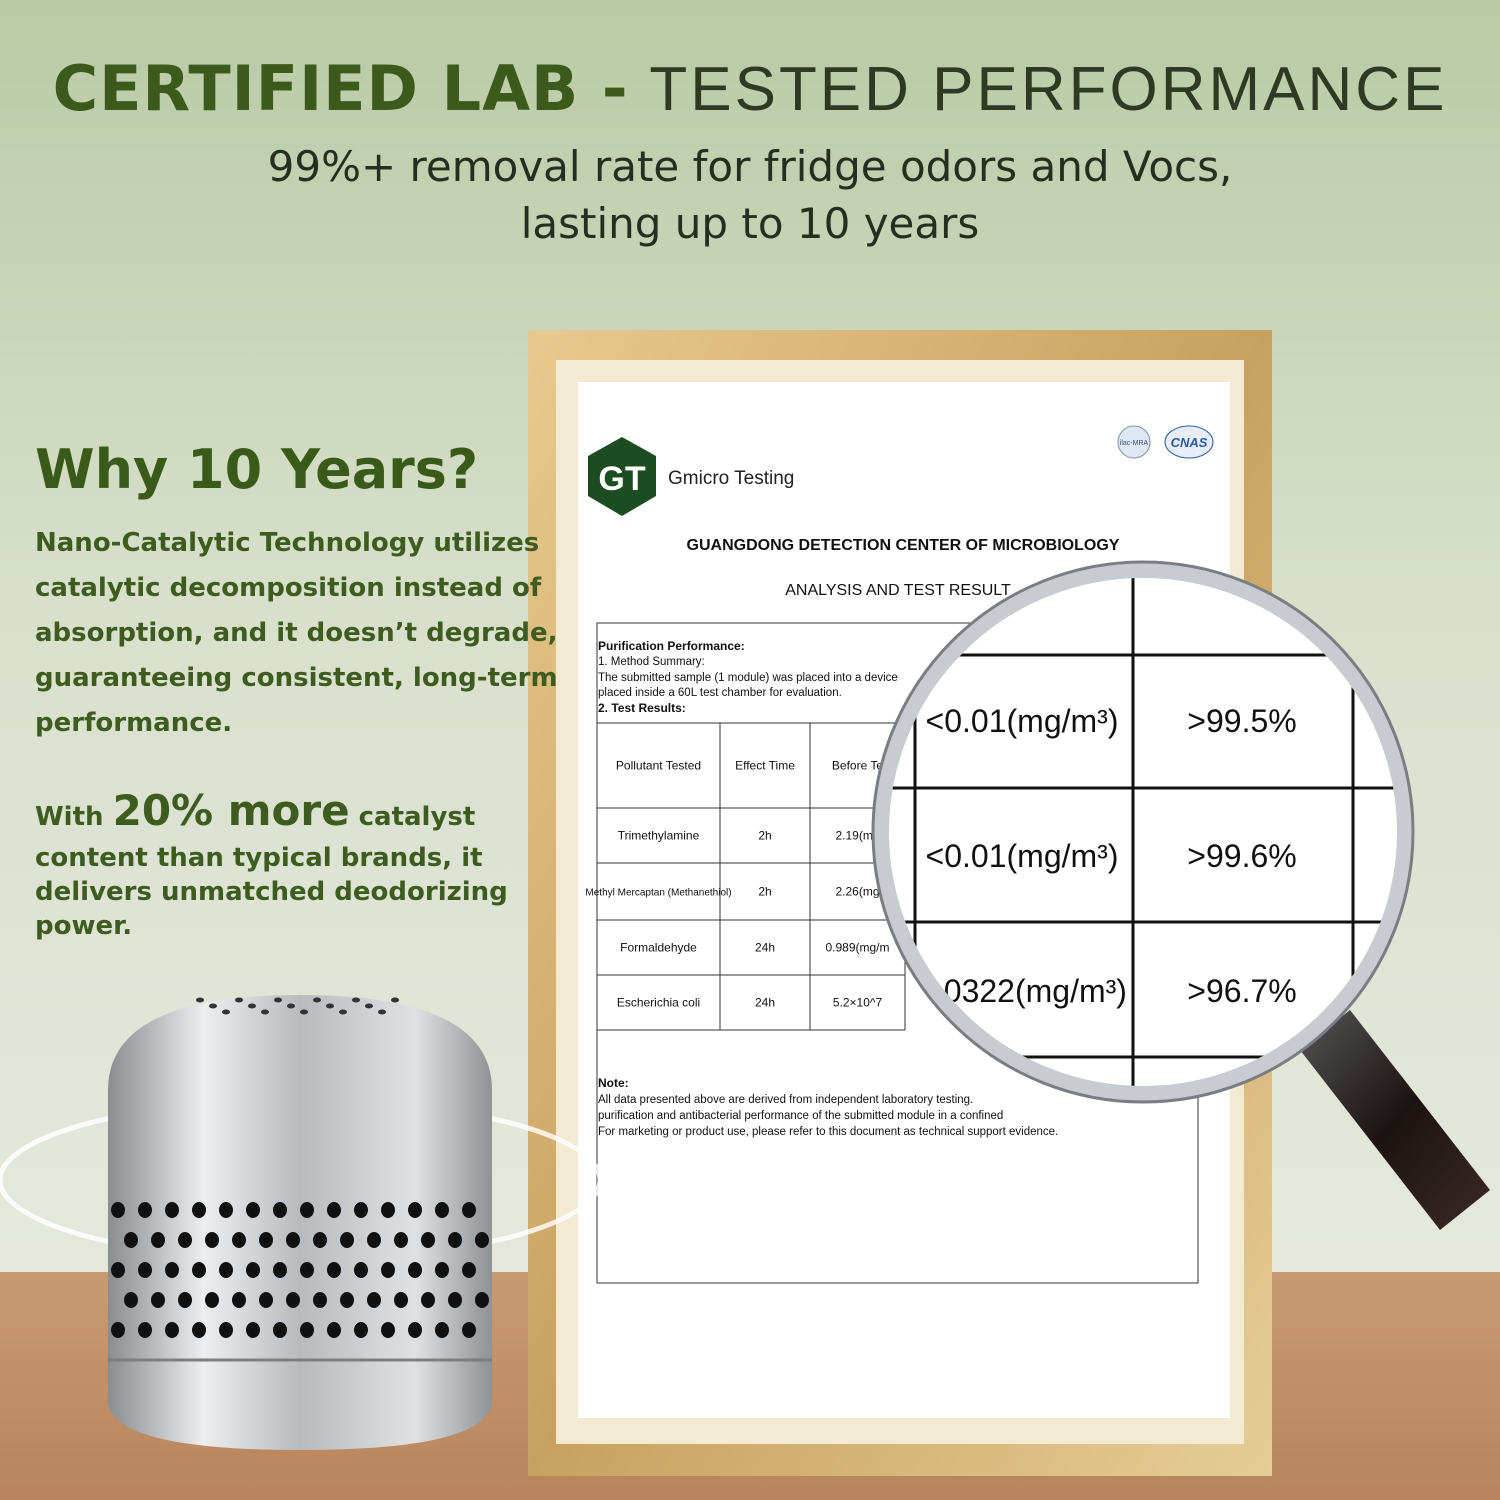 This screenshot has width=1500, height=1500. What do you see at coordinates (621, 479) in the screenshot?
I see `logo-mark: GT` at bounding box center [621, 479].